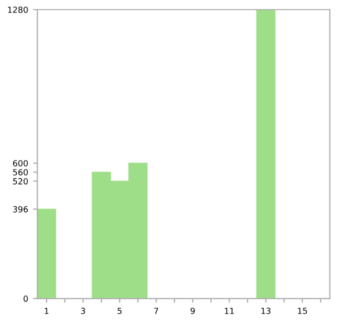 The image size is (340, 321). What do you see at coordinates (46, 311) in the screenshot?
I see `x-tick-label: 1` at bounding box center [46, 311].